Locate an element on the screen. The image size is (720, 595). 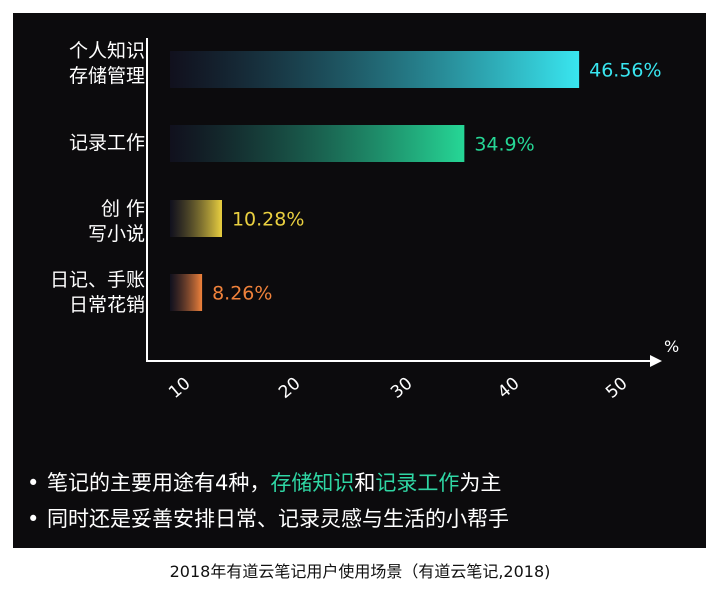
x-tick-label-30: 30 is located at coordinates (401, 388).